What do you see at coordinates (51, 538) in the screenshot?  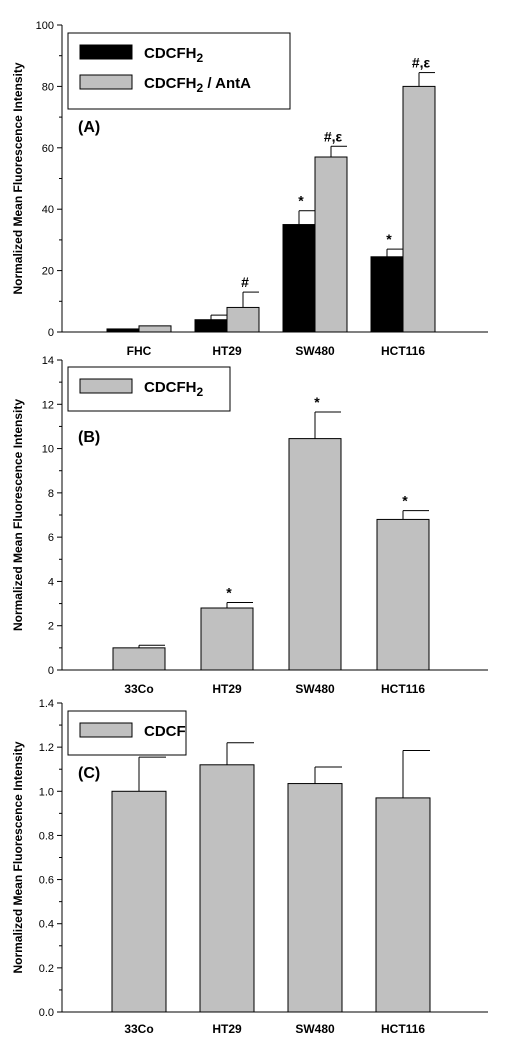 I see `y-tick-label: 6` at bounding box center [51, 538].